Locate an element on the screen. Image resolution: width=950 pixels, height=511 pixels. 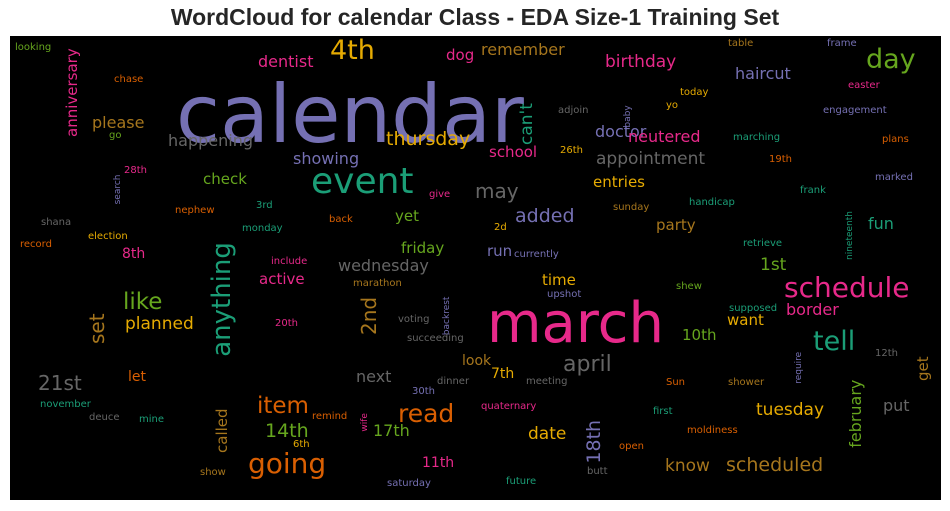
word-dinner: dinner is located at coordinates (453, 381).